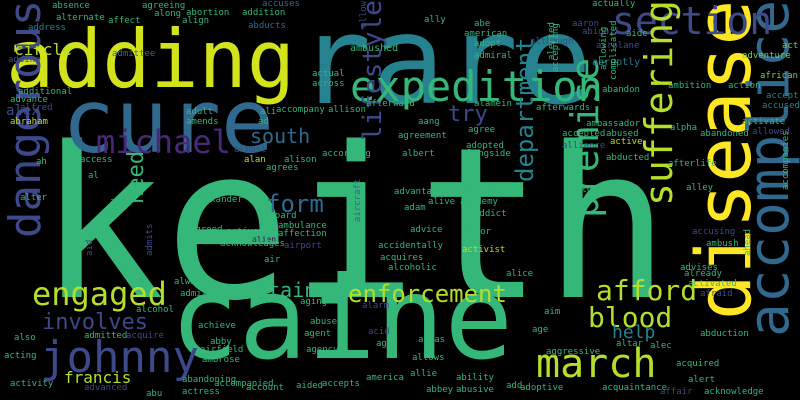 The width and height of the screenshot is (800, 400). What do you see at coordinates (418, 192) in the screenshot?
I see `cloud-word: advantage` at bounding box center [418, 192].